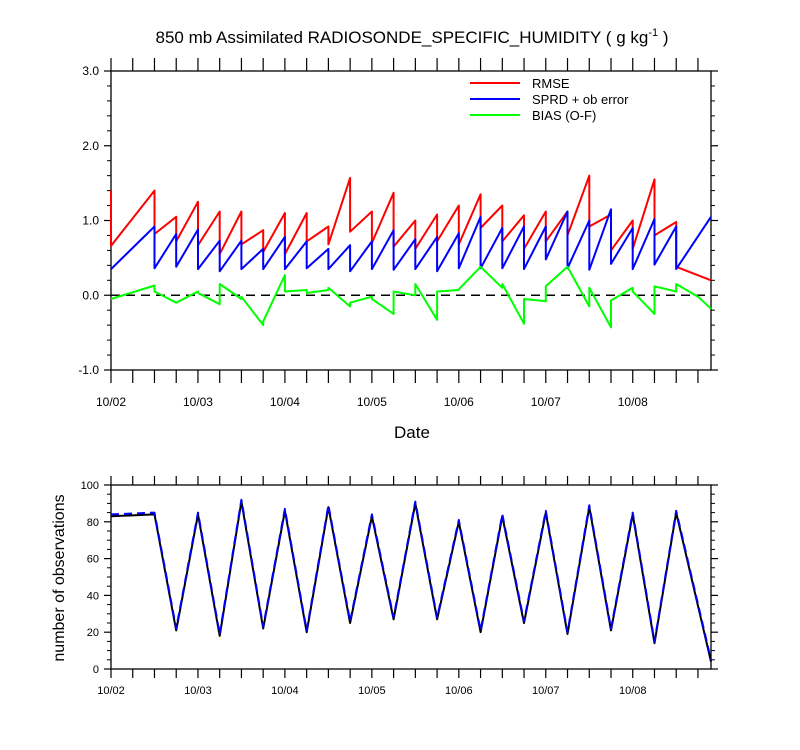 This screenshot has width=800, height=750. I want to click on y-tick-label: 2.0, so click(90, 146).